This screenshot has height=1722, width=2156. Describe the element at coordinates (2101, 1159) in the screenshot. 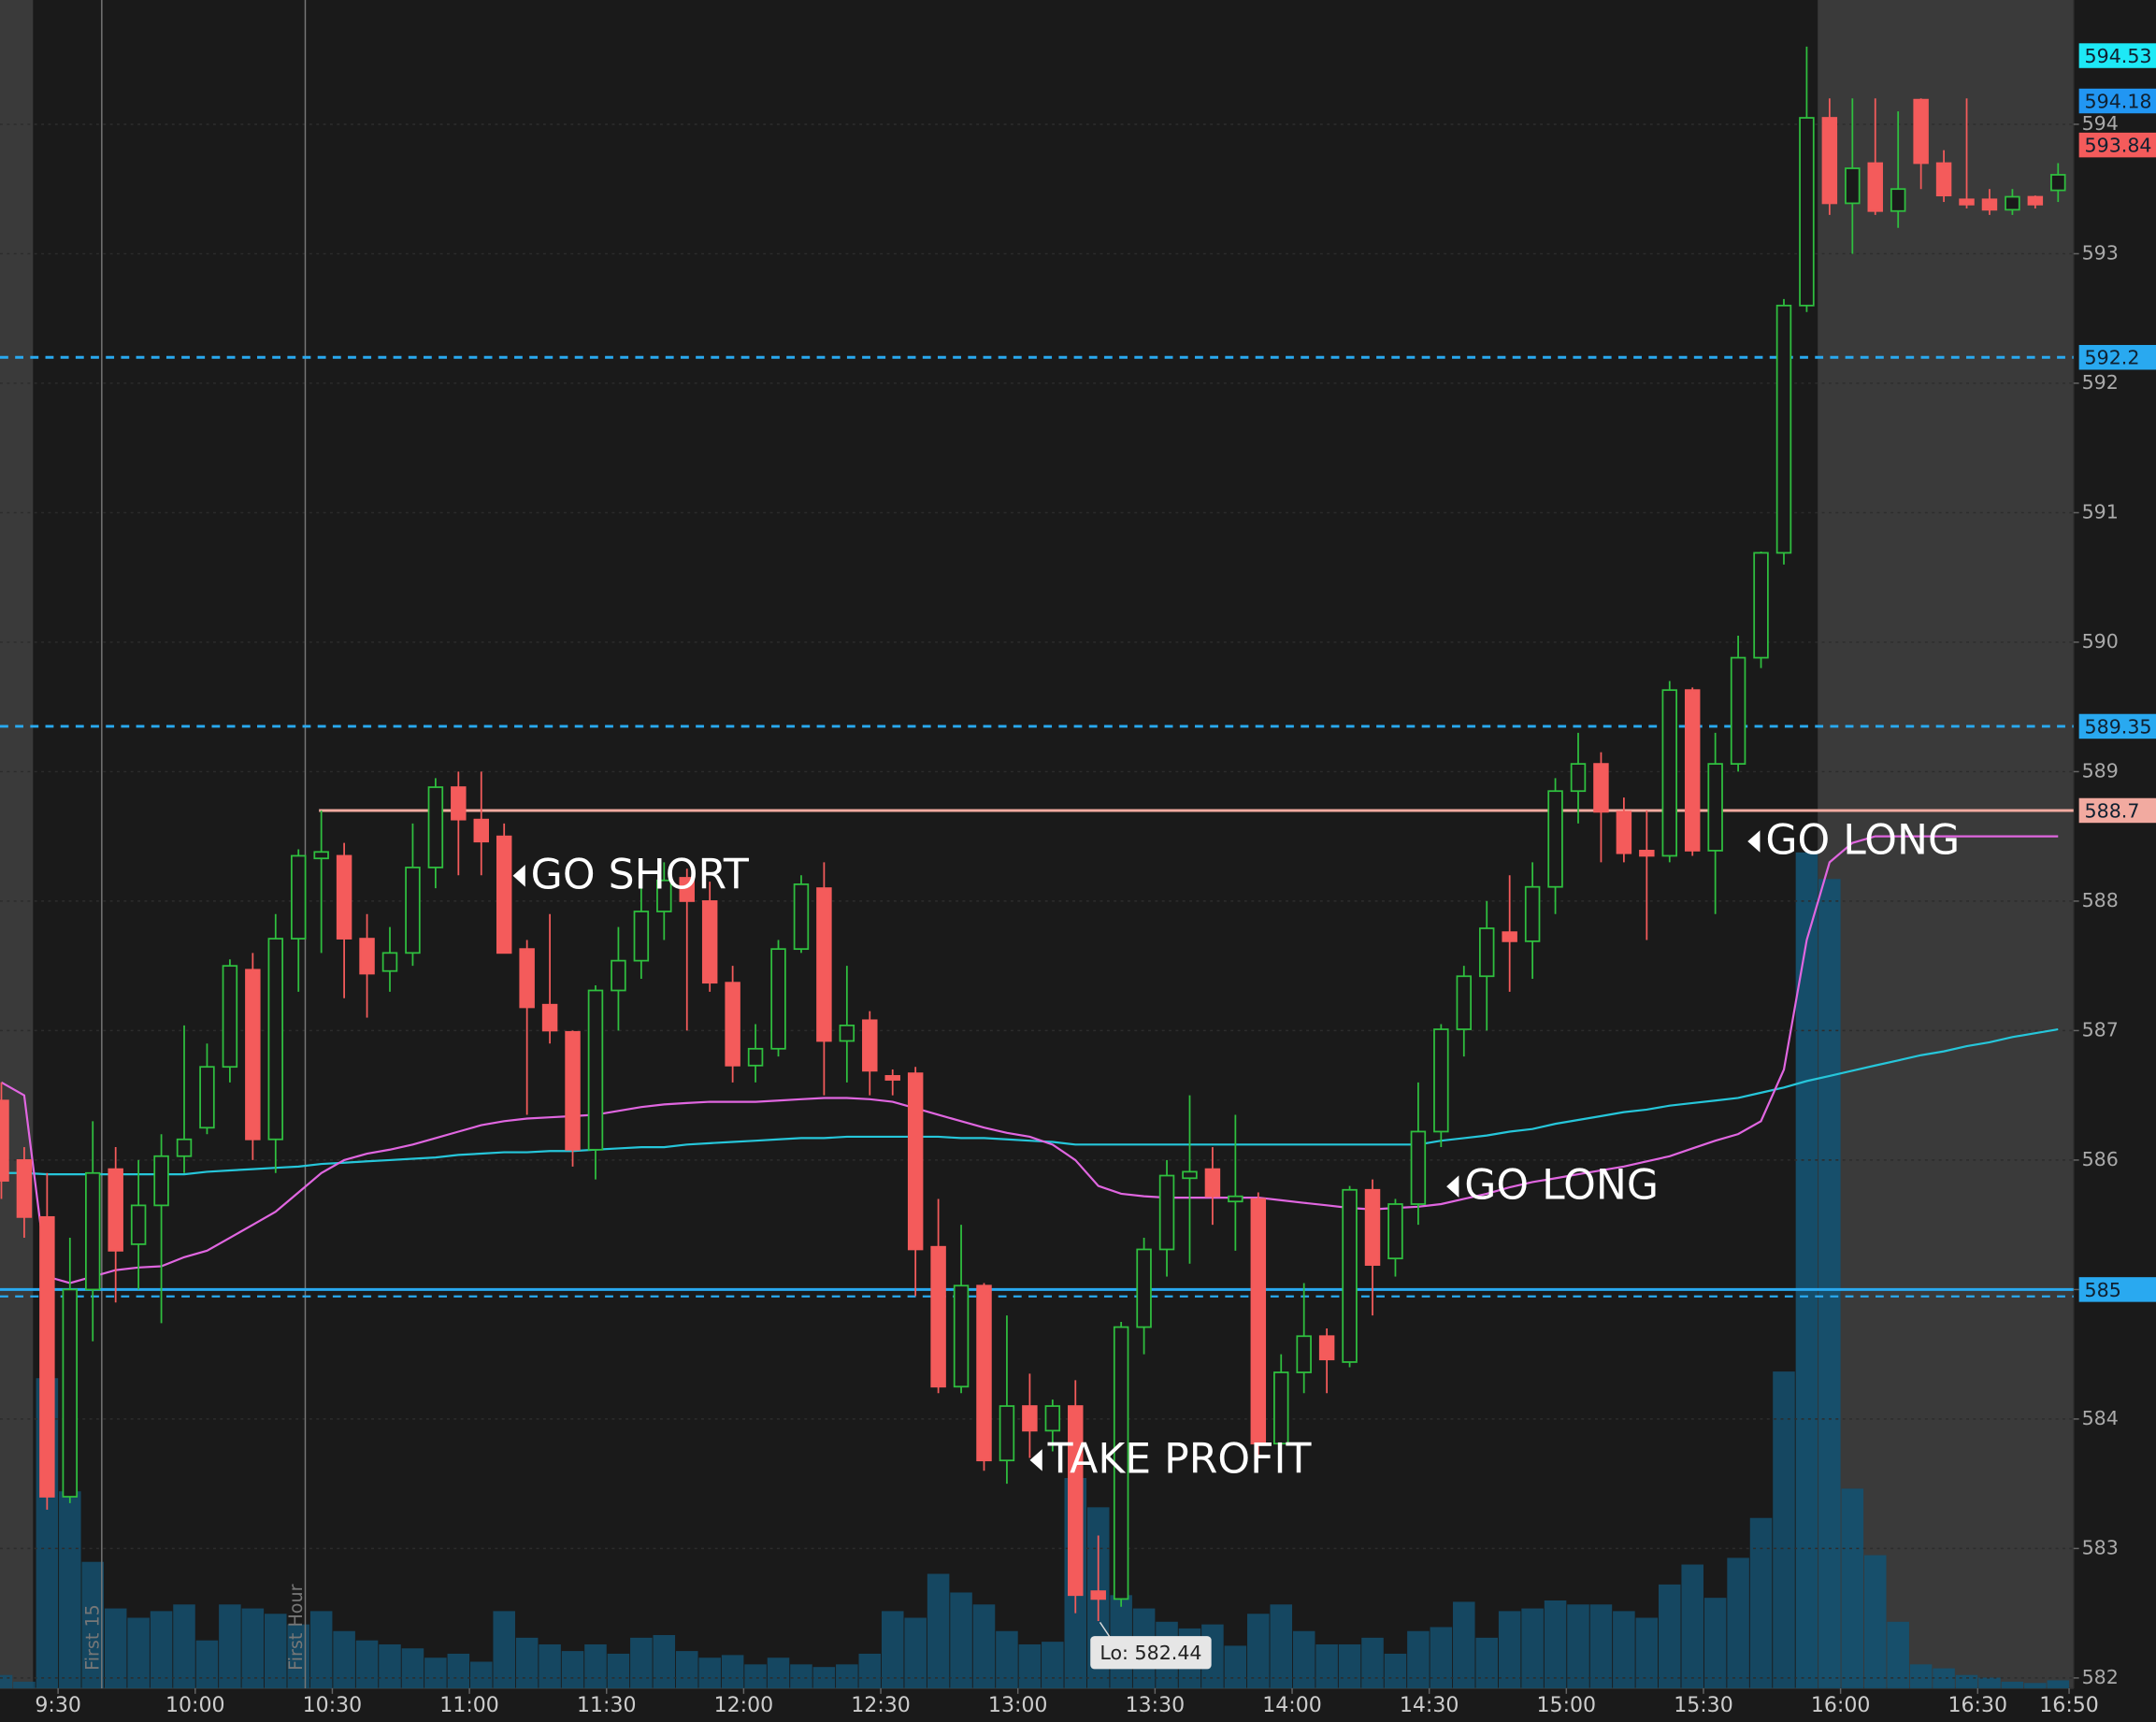

I see `y-tick-label: 586` at that location.